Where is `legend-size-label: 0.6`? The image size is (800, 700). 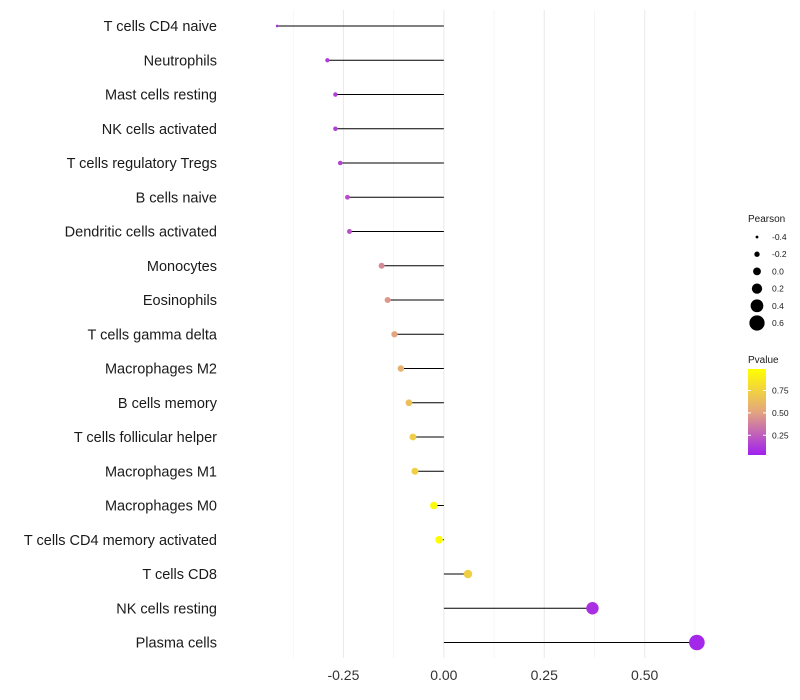
legend-size-label: 0.6 is located at coordinates (778, 323).